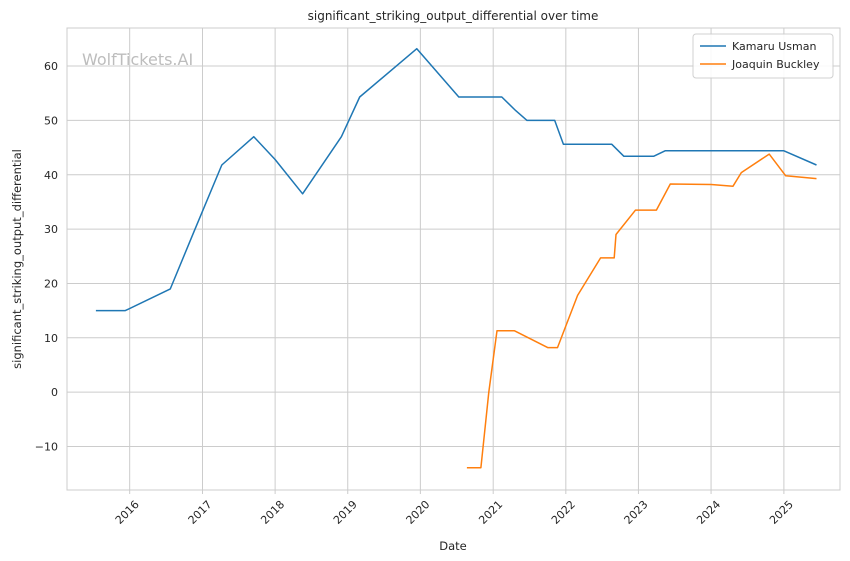 The image size is (850, 561). Describe the element at coordinates (636, 512) in the screenshot. I see `x-tick-label: 2023` at that location.